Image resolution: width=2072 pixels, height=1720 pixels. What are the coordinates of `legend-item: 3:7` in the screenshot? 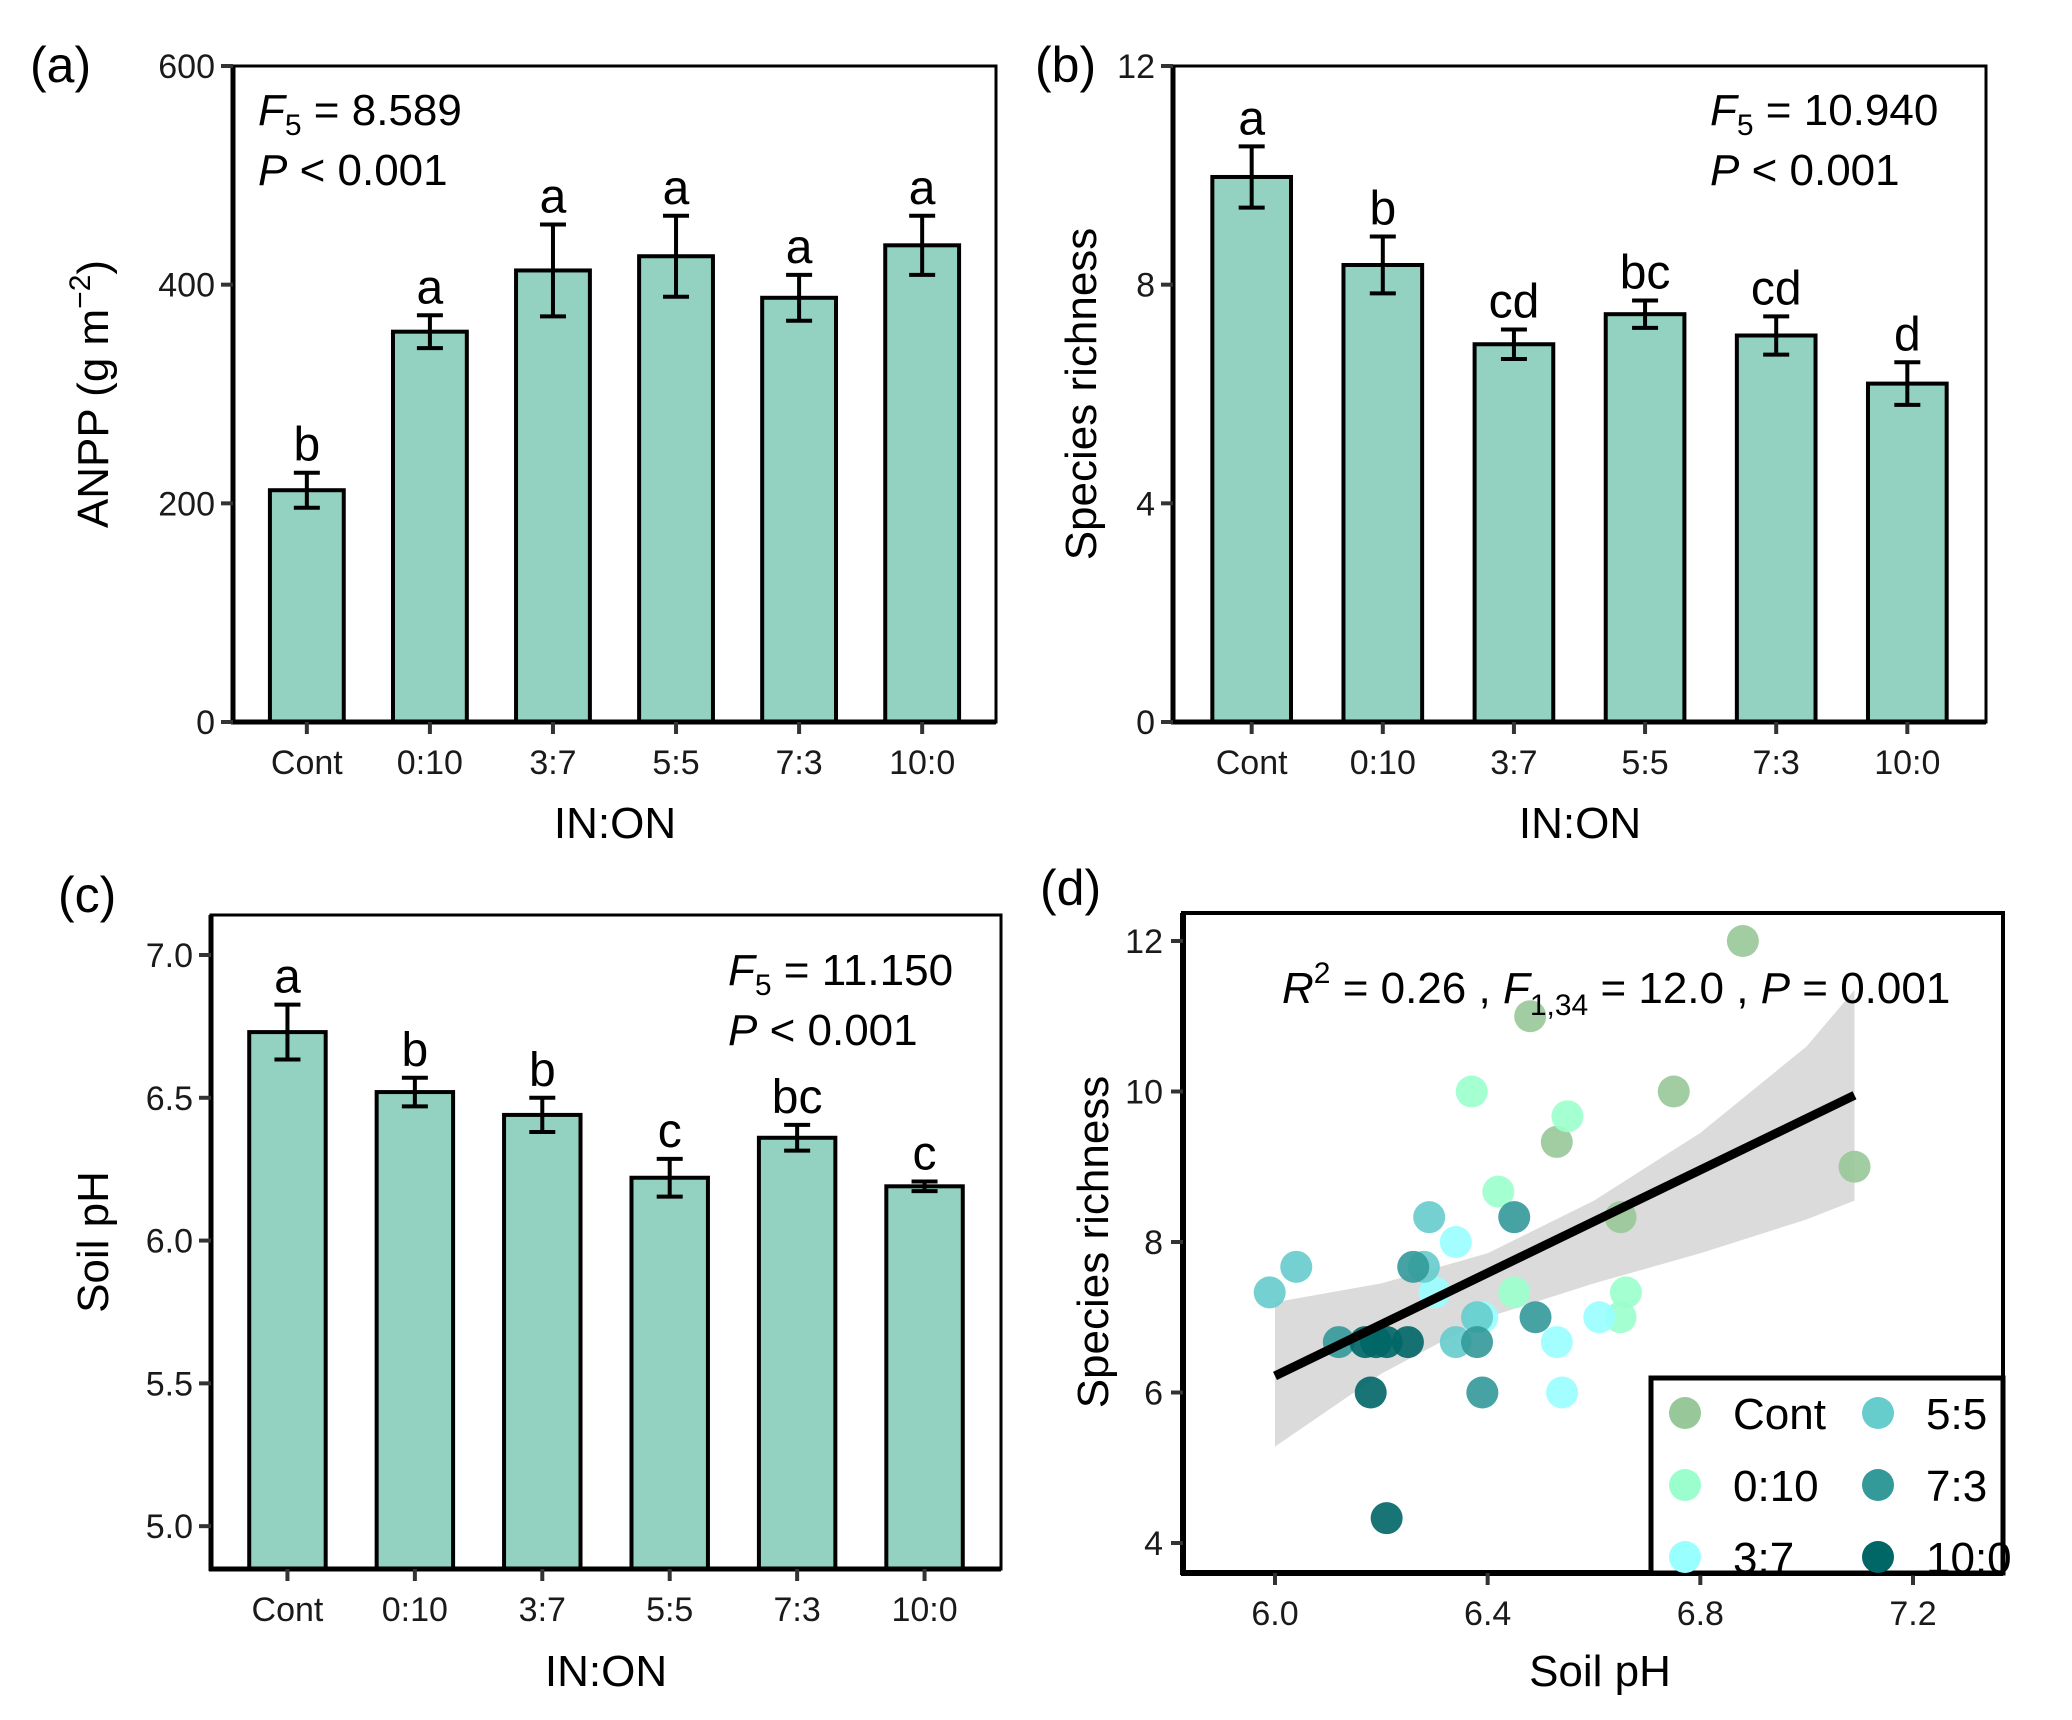 It's located at (1731, 1558).